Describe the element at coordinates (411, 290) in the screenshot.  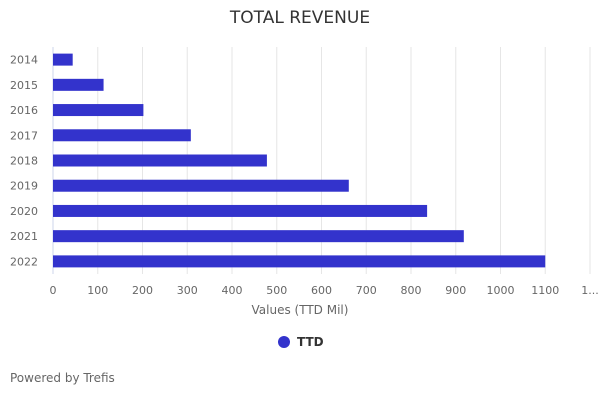
I see `x-tick-label: 800` at that location.